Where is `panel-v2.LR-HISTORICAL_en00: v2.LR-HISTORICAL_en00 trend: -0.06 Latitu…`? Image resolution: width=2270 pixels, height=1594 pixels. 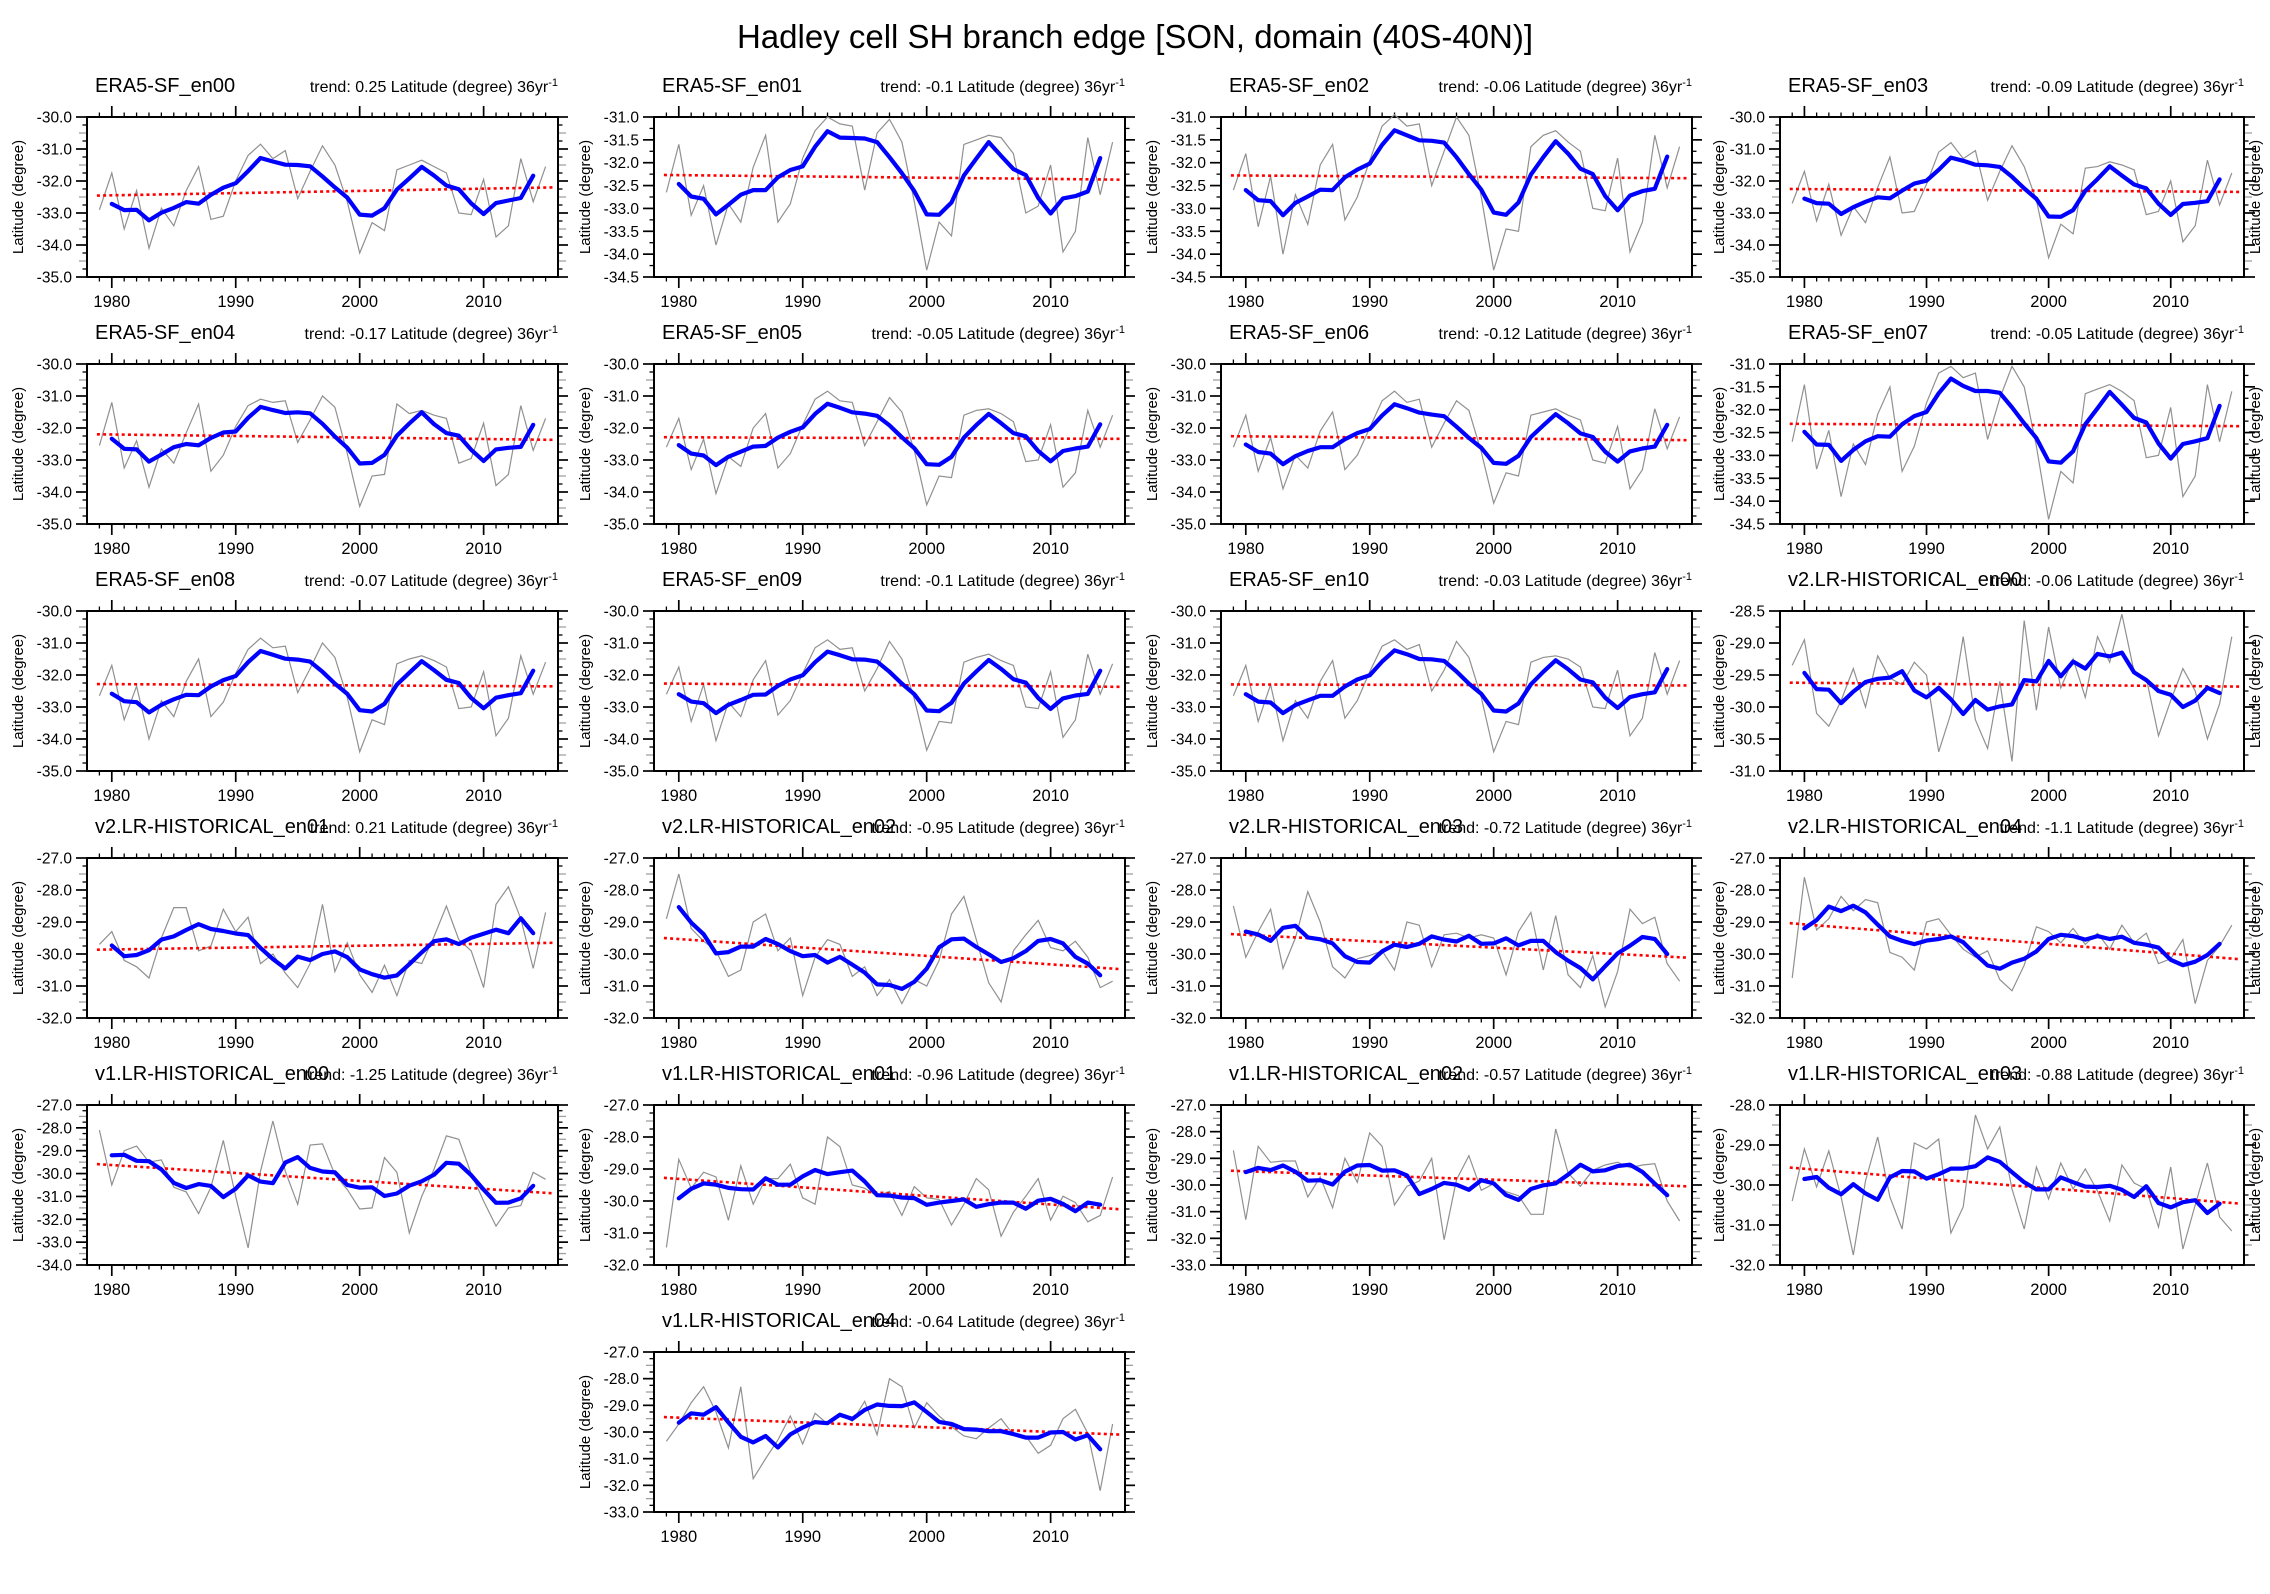 panel-v2.LR-HISTORICAL_en00: v2.LR-HISTORICAL_en00 trend: -0.06 Latitu… is located at coordinates (1985, 687).